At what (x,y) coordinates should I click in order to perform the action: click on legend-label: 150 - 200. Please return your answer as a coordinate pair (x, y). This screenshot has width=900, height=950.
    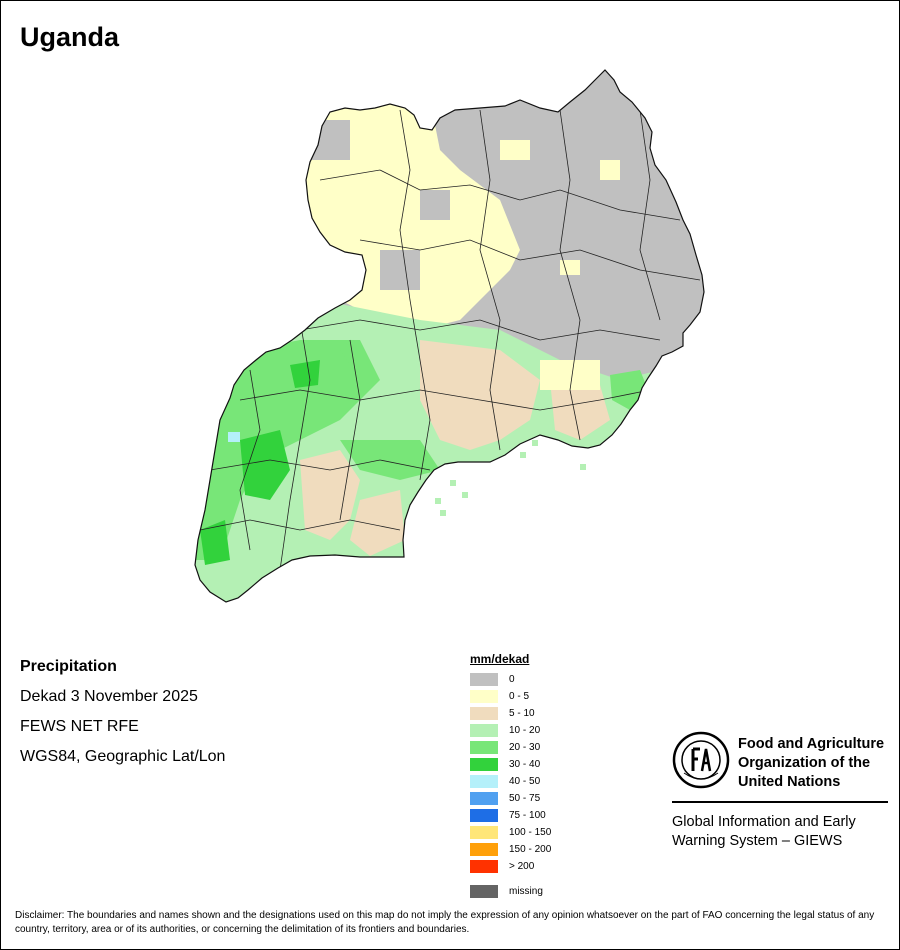
    Looking at the image, I should click on (530, 849).